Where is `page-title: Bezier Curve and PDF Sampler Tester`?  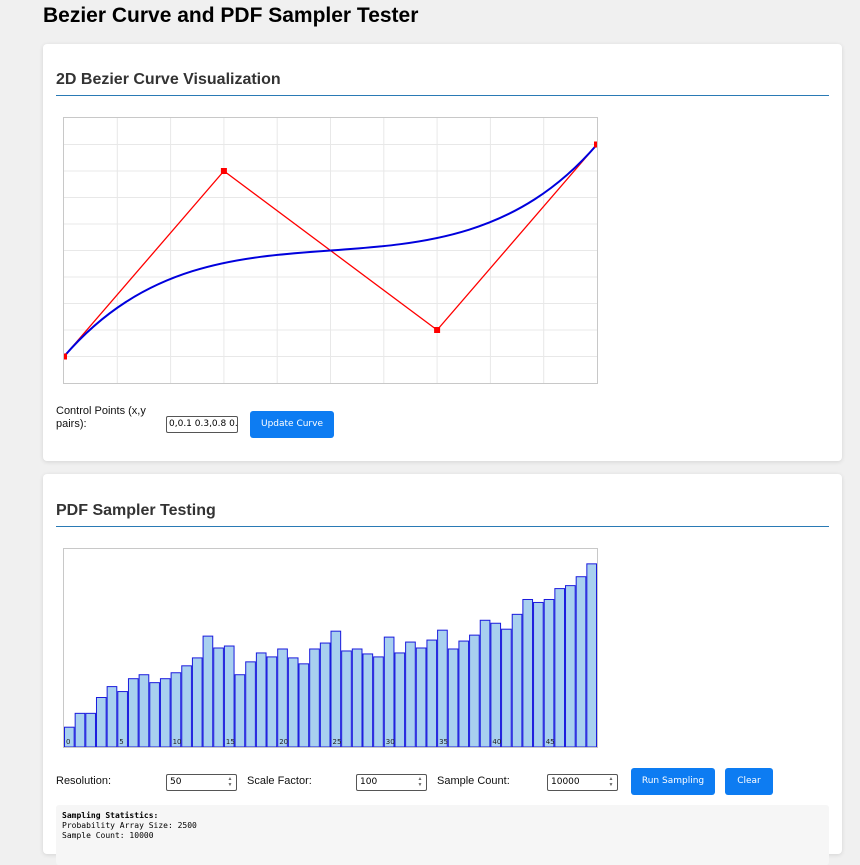
page-title: Bezier Curve and PDF Sampler Tester is located at coordinates (231, 15).